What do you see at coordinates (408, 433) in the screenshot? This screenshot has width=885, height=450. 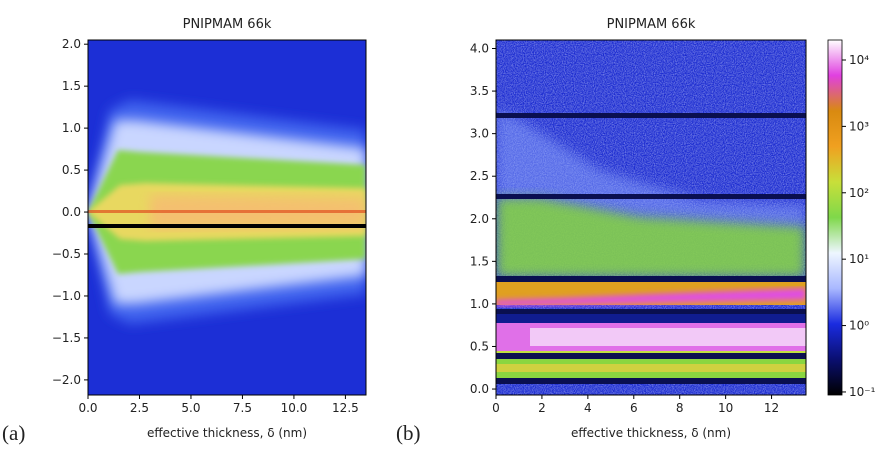 I see `panel-label: (b)` at bounding box center [408, 433].